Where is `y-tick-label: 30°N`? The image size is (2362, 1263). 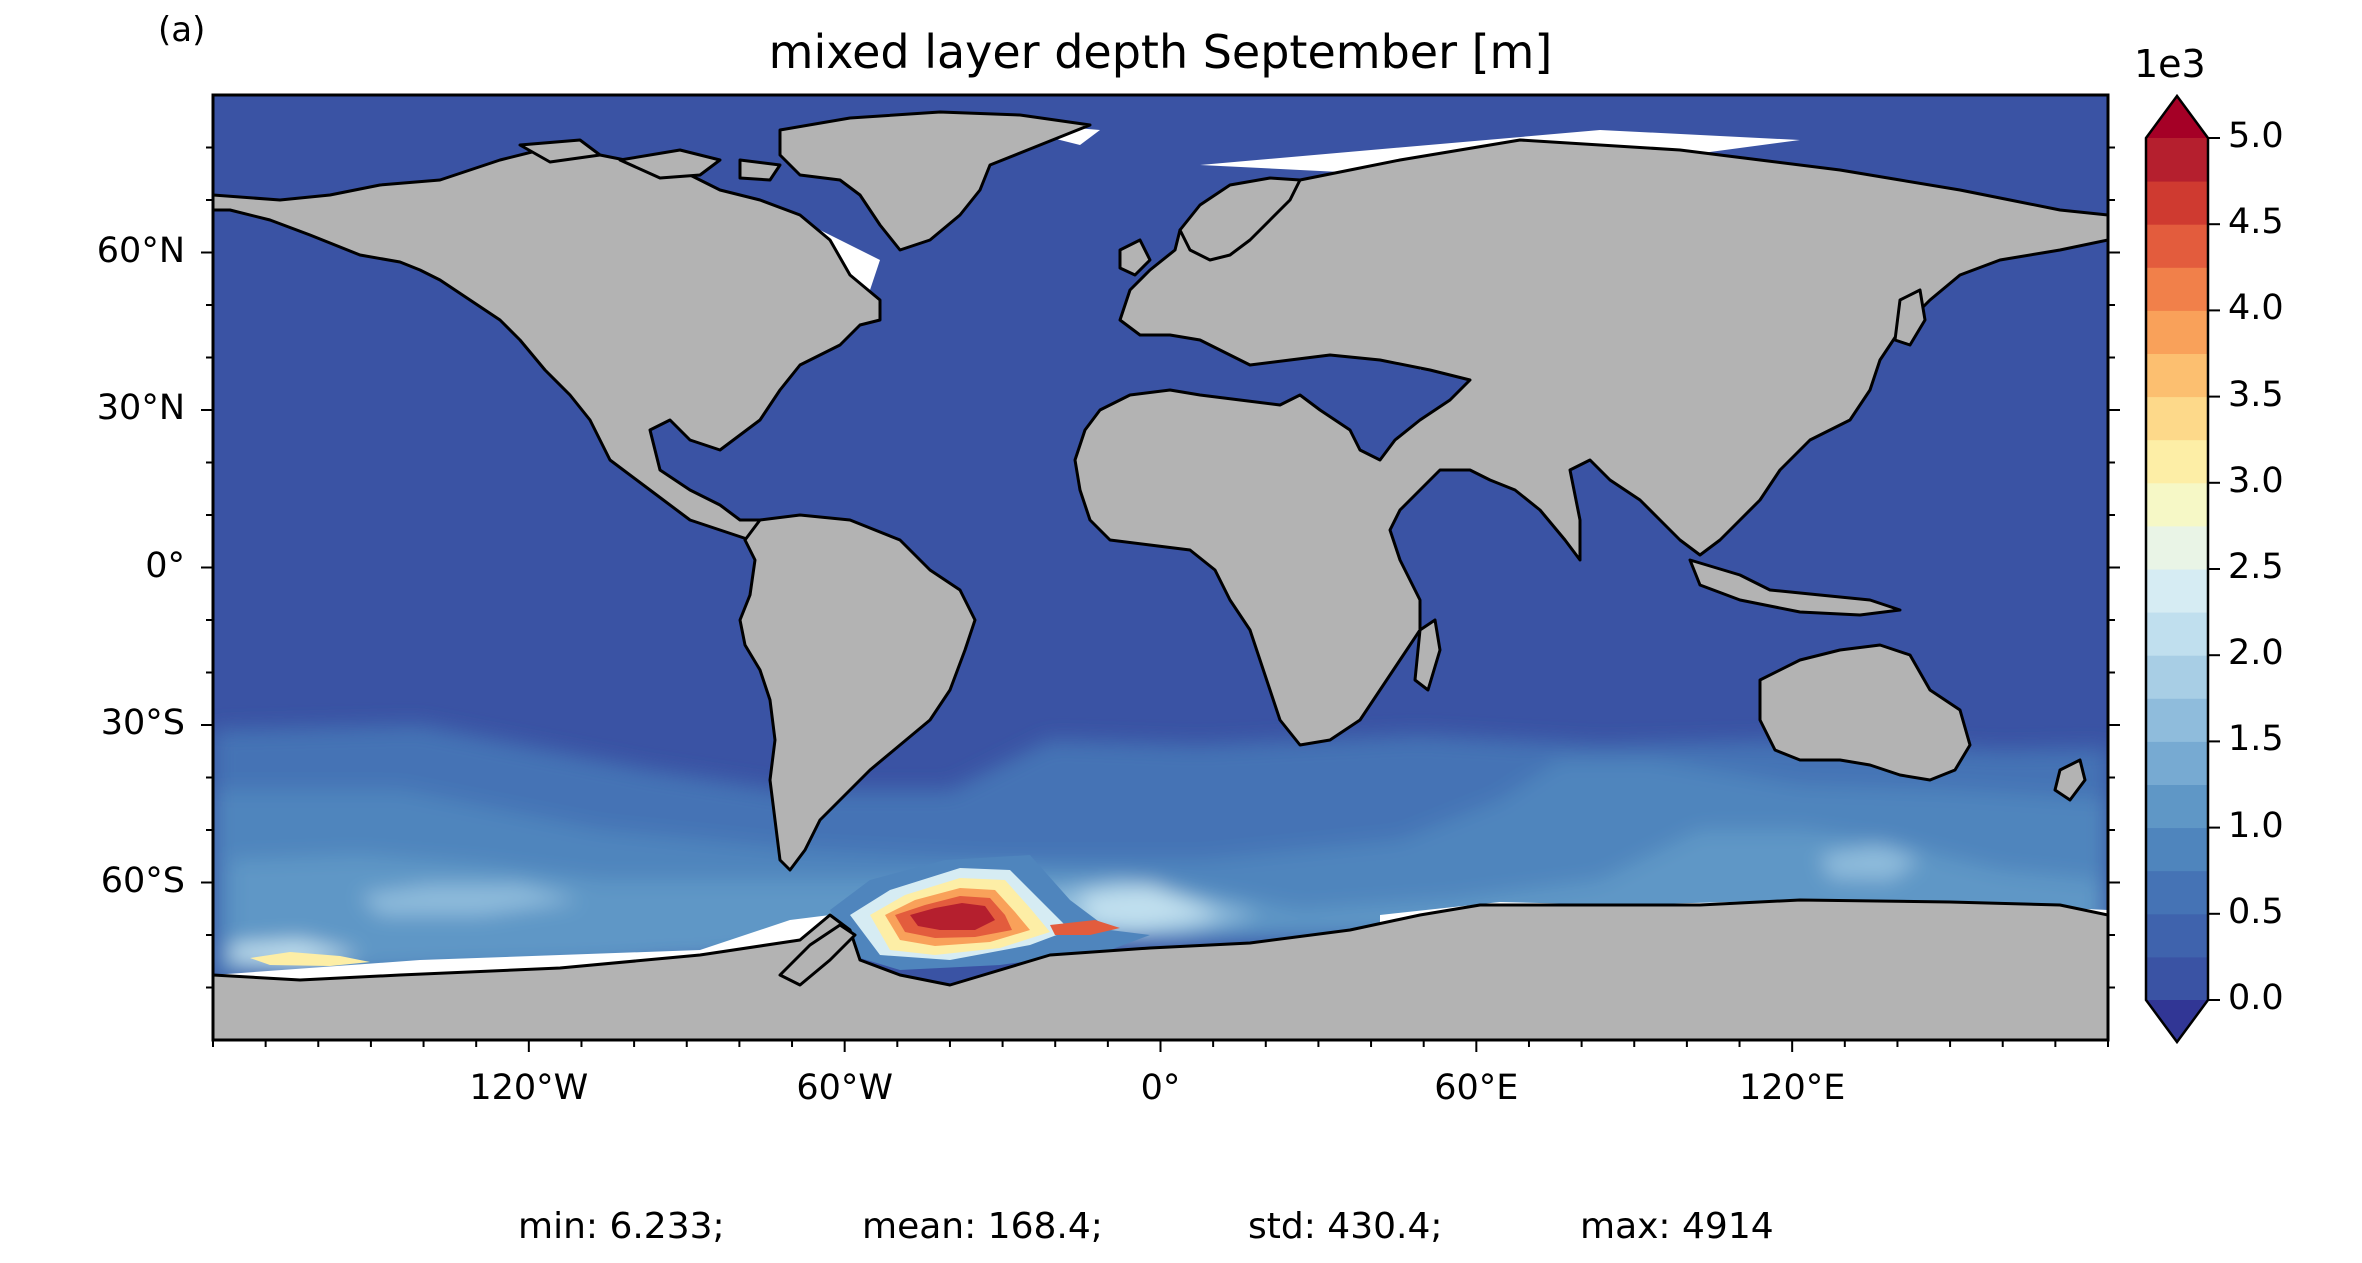
y-tick-label: 30°N is located at coordinates (140, 408).